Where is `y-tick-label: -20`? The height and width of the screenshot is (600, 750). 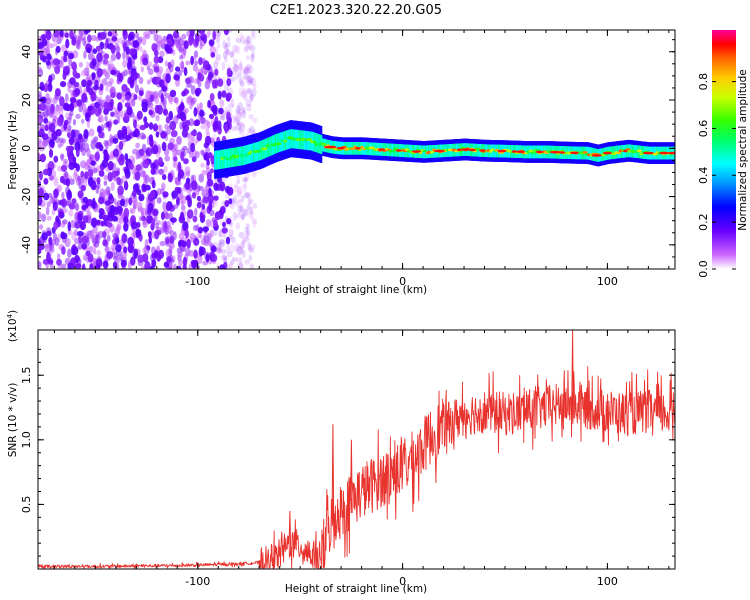 y-tick-label: -20 is located at coordinates (26, 197).